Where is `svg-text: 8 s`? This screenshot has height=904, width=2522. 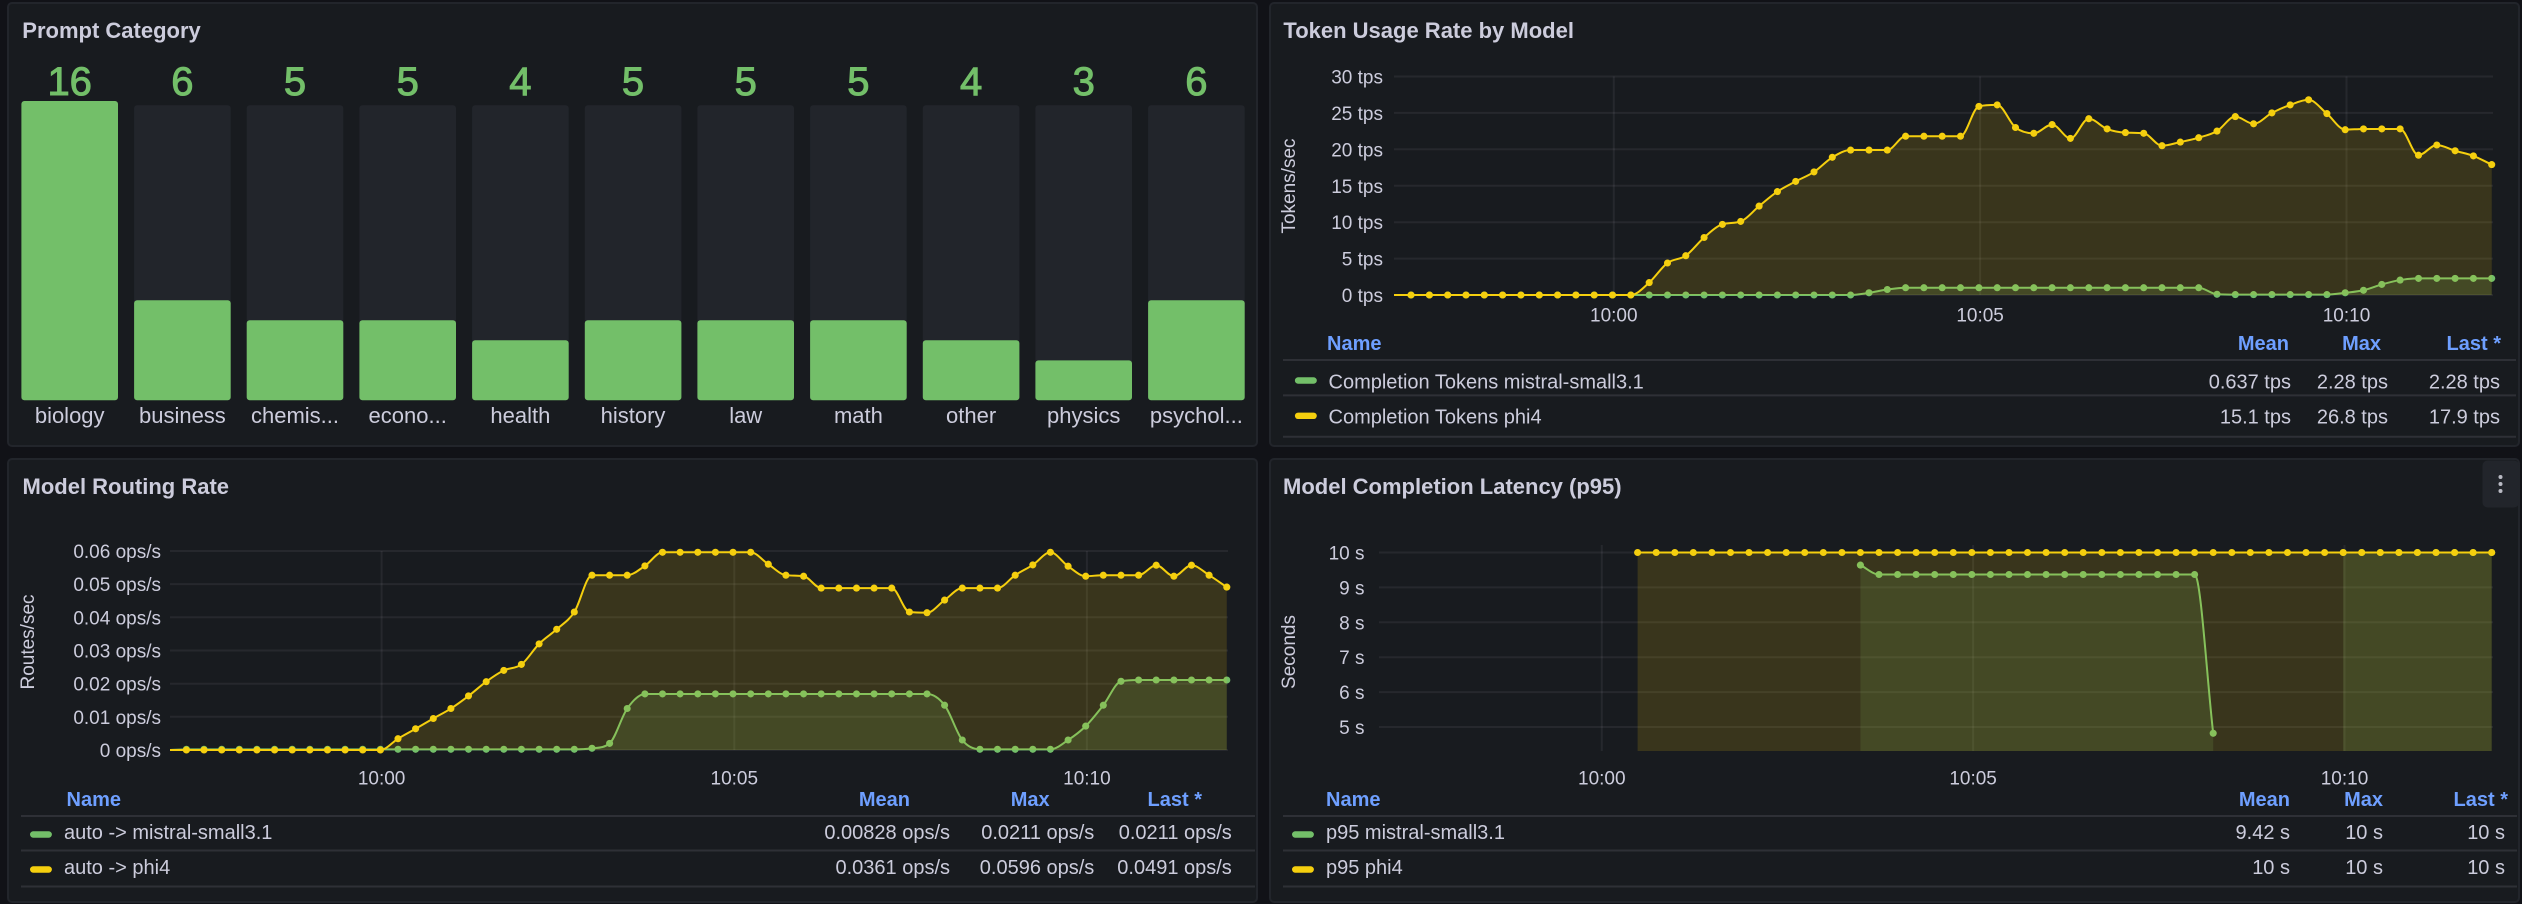
svg-text: 8 s is located at coordinates (1351, 623).